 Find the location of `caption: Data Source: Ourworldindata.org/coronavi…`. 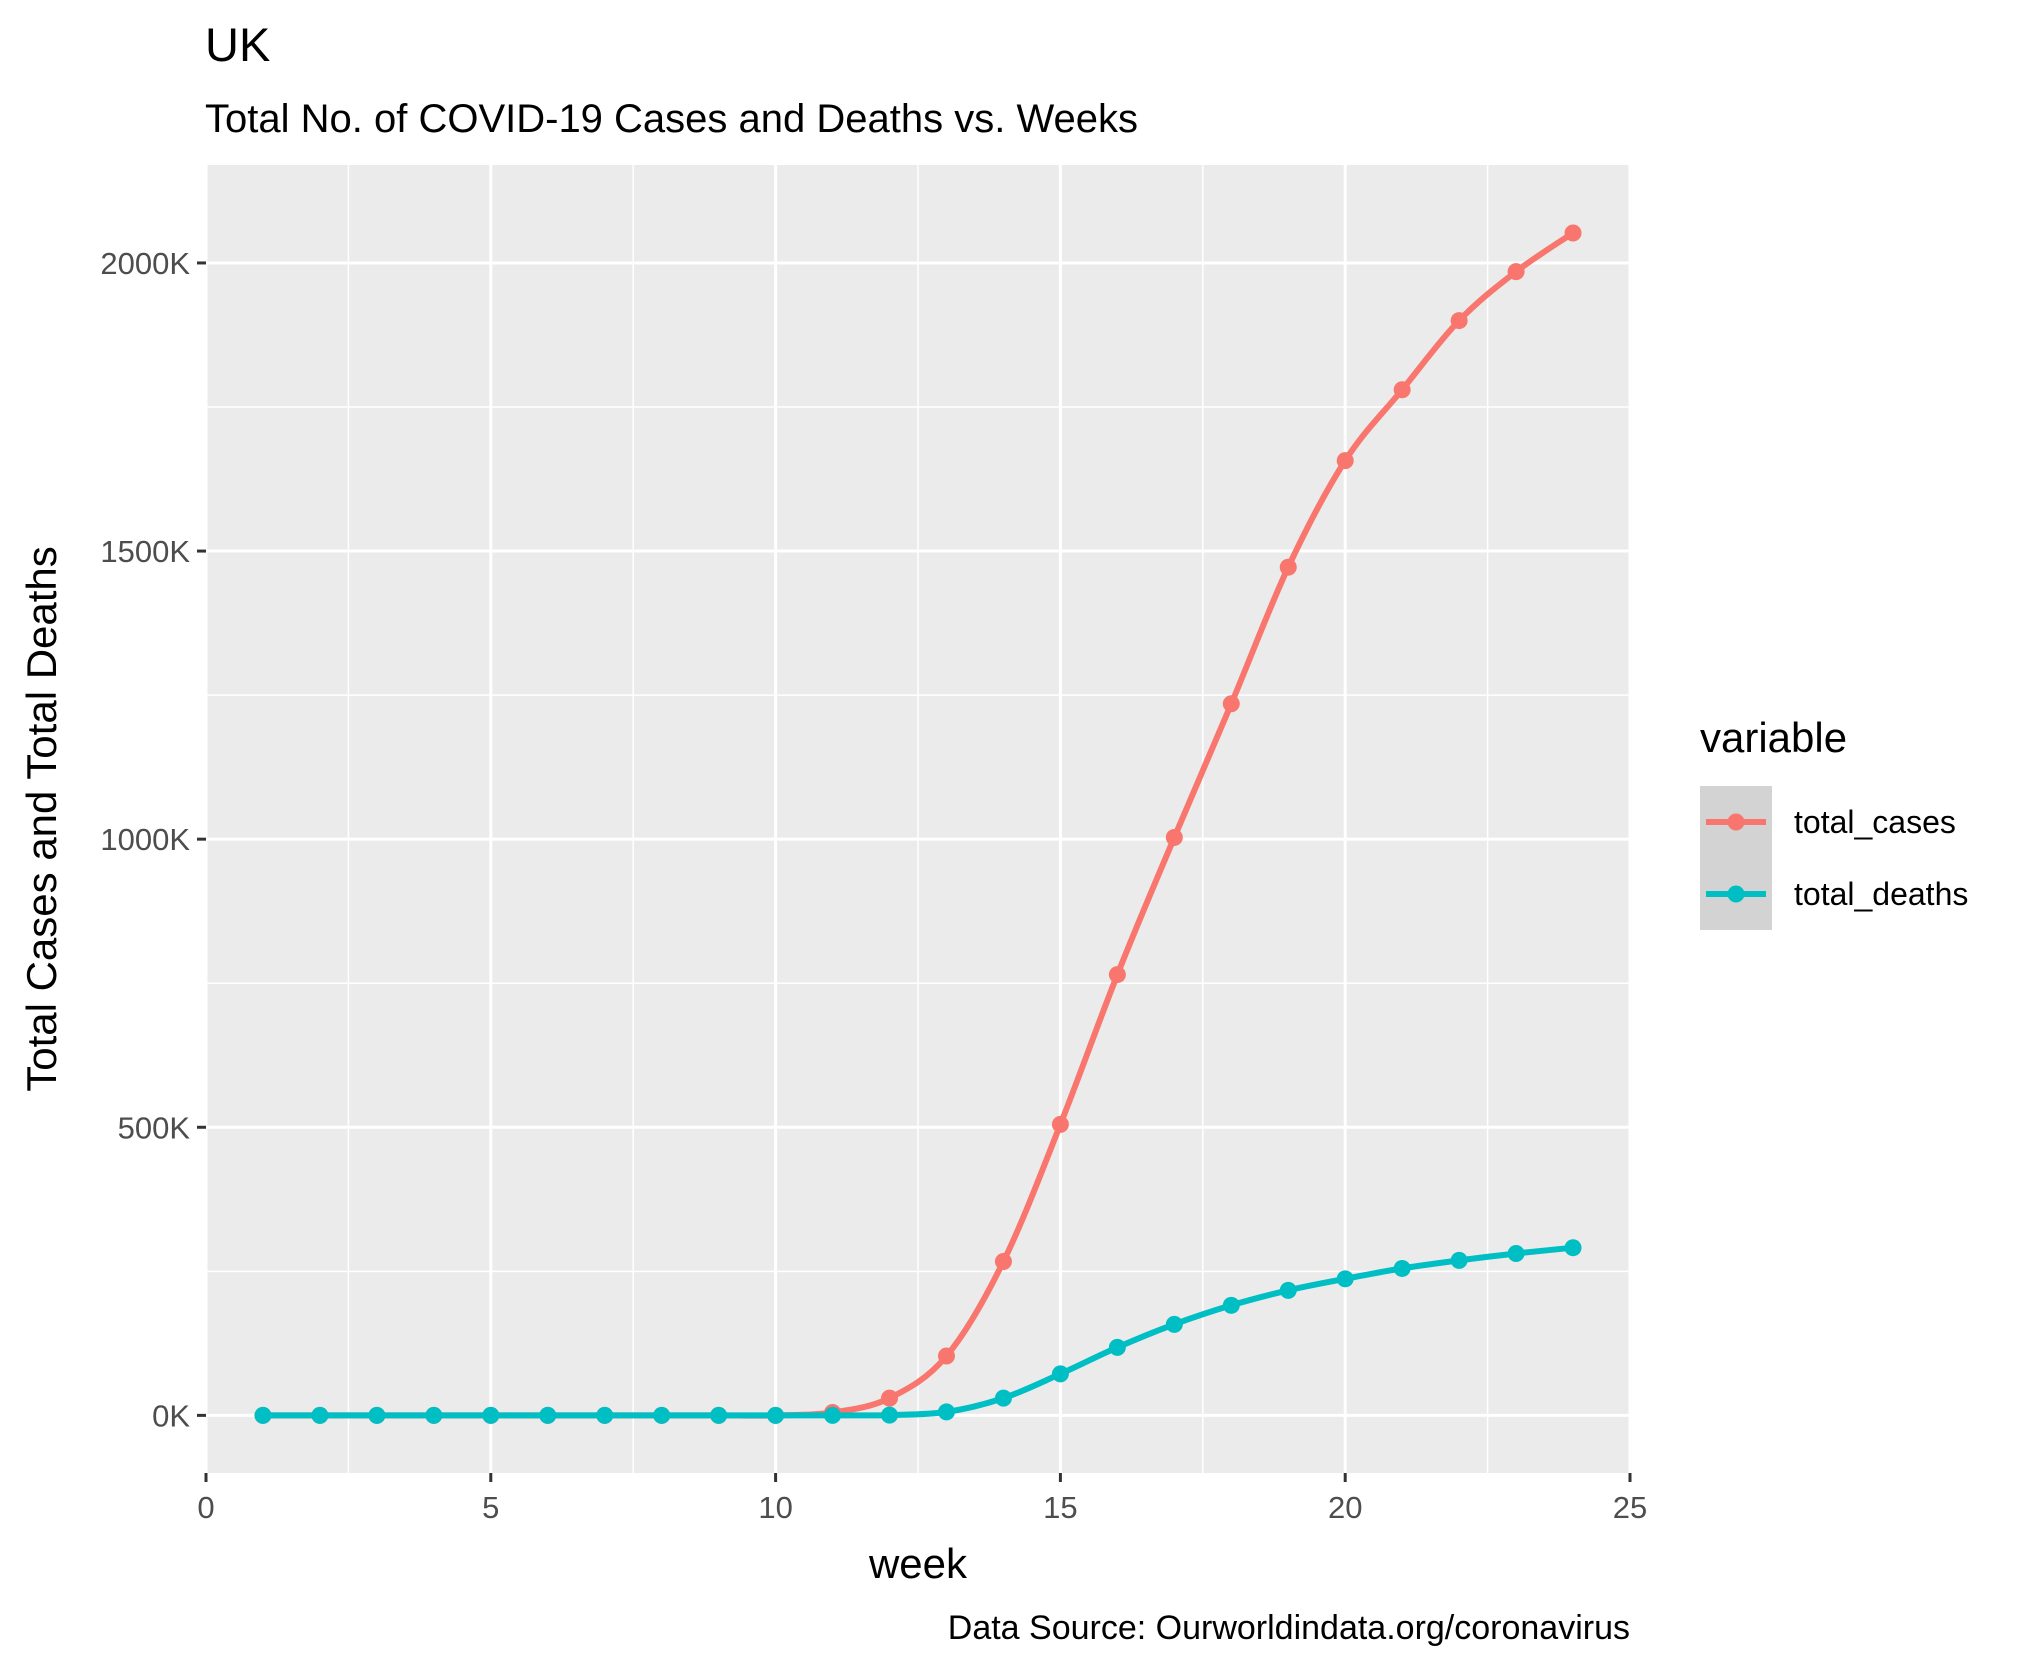

caption: Data Source: Ourworldindata.org/coronavi… is located at coordinates (1289, 1628).